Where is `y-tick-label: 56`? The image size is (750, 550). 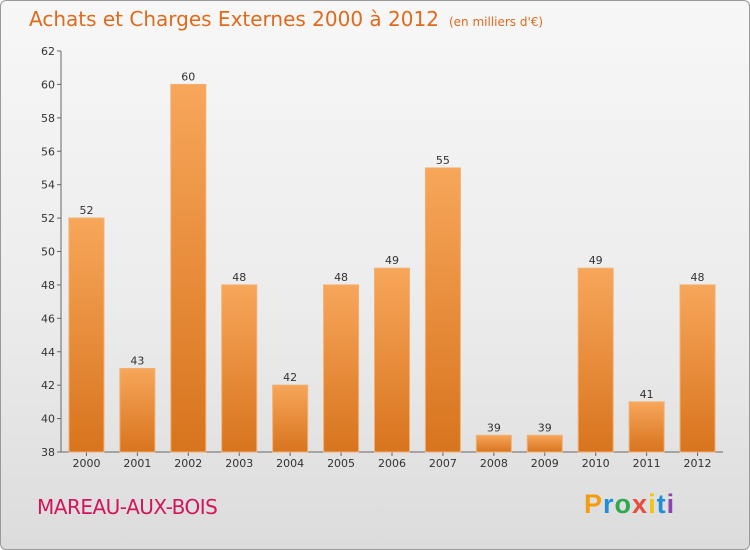
y-tick-label: 56 is located at coordinates (48, 151).